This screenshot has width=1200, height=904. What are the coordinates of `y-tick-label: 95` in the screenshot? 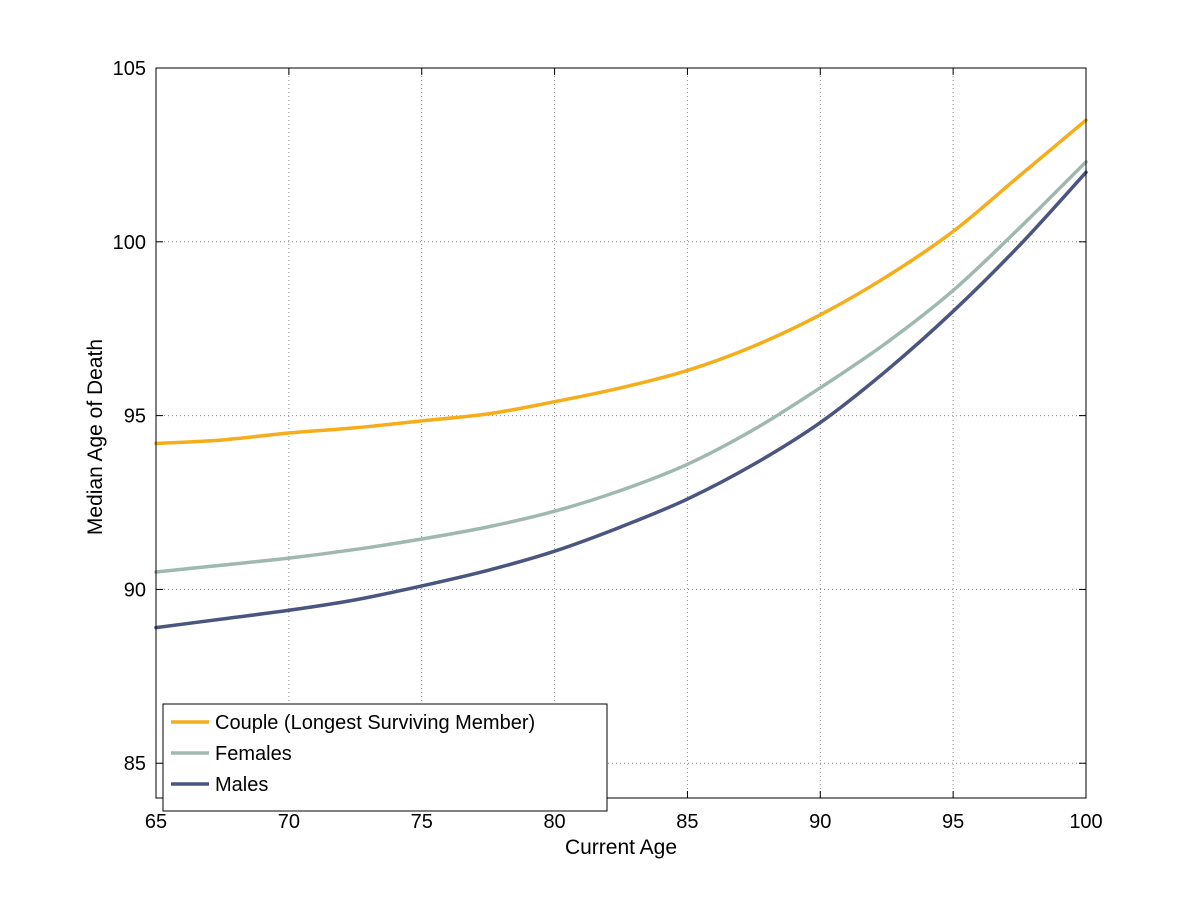 It's located at (135, 417).